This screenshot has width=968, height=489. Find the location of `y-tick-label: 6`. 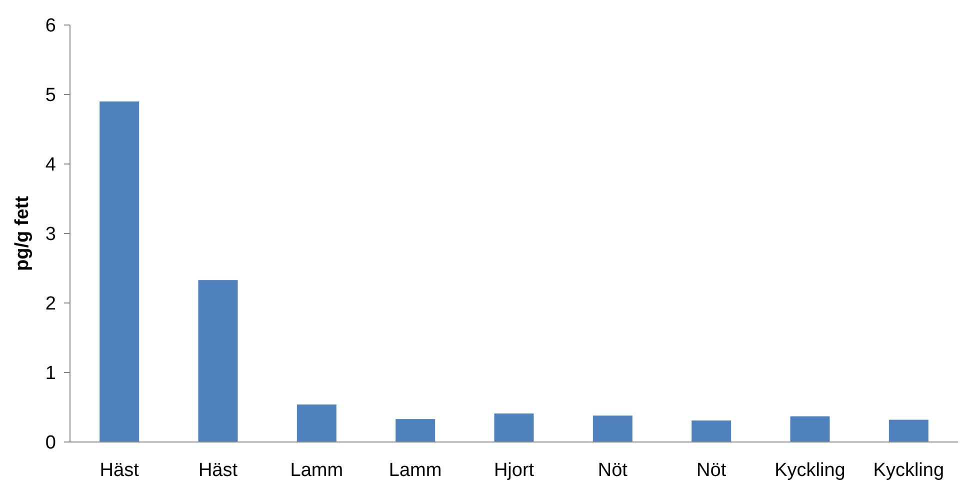

y-tick-label: 6 is located at coordinates (50, 26).